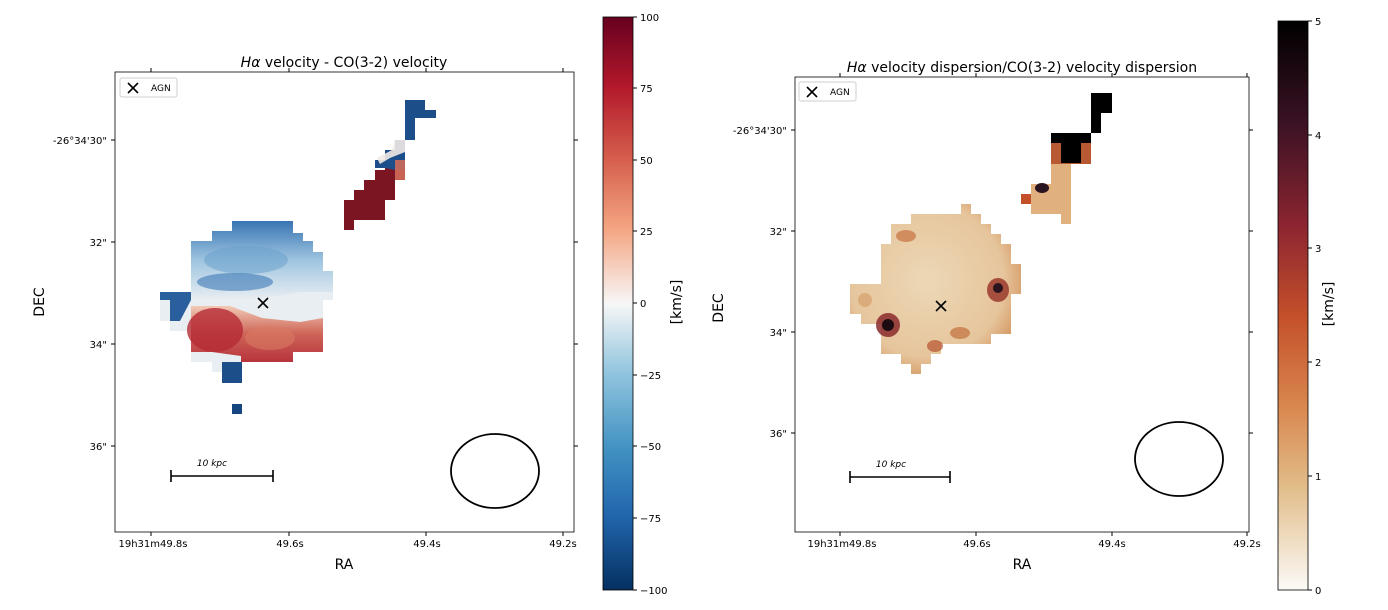 This screenshot has width=1388, height=610. Describe the element at coordinates (344, 565) in the screenshot. I see `x-axis-label-1: RA` at that location.